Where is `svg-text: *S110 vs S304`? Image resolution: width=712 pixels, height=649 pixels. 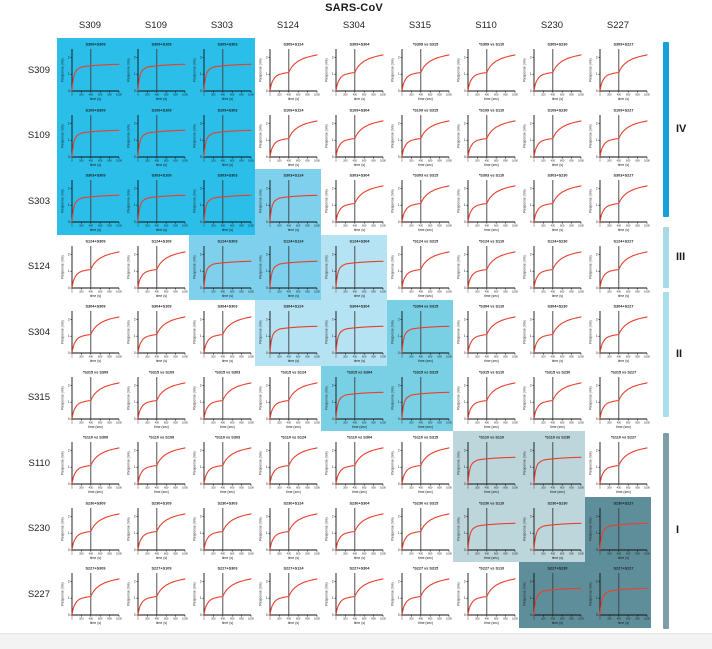 svg-text: *S110 vs S304 is located at coordinates (360, 438).